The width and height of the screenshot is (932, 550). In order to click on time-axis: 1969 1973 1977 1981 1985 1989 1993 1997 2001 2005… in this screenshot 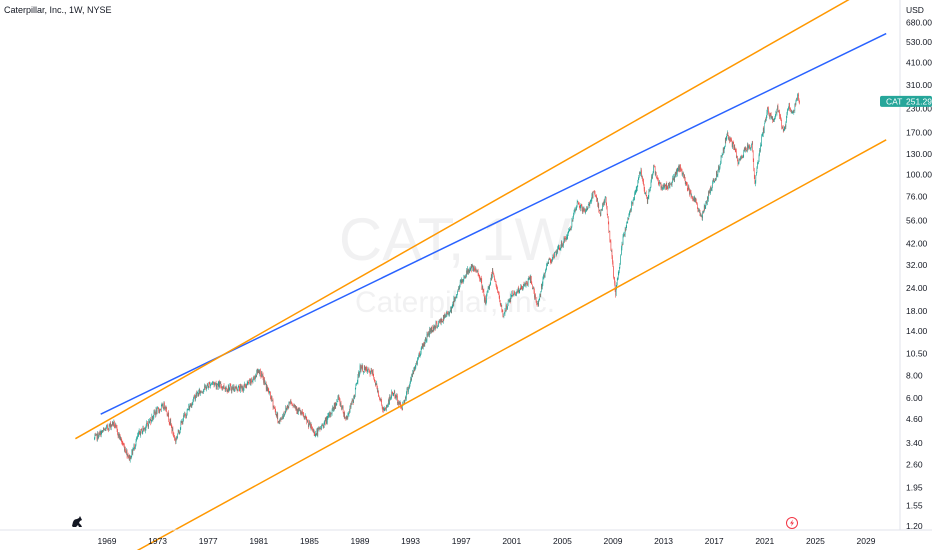, I will do `click(487, 541)`.